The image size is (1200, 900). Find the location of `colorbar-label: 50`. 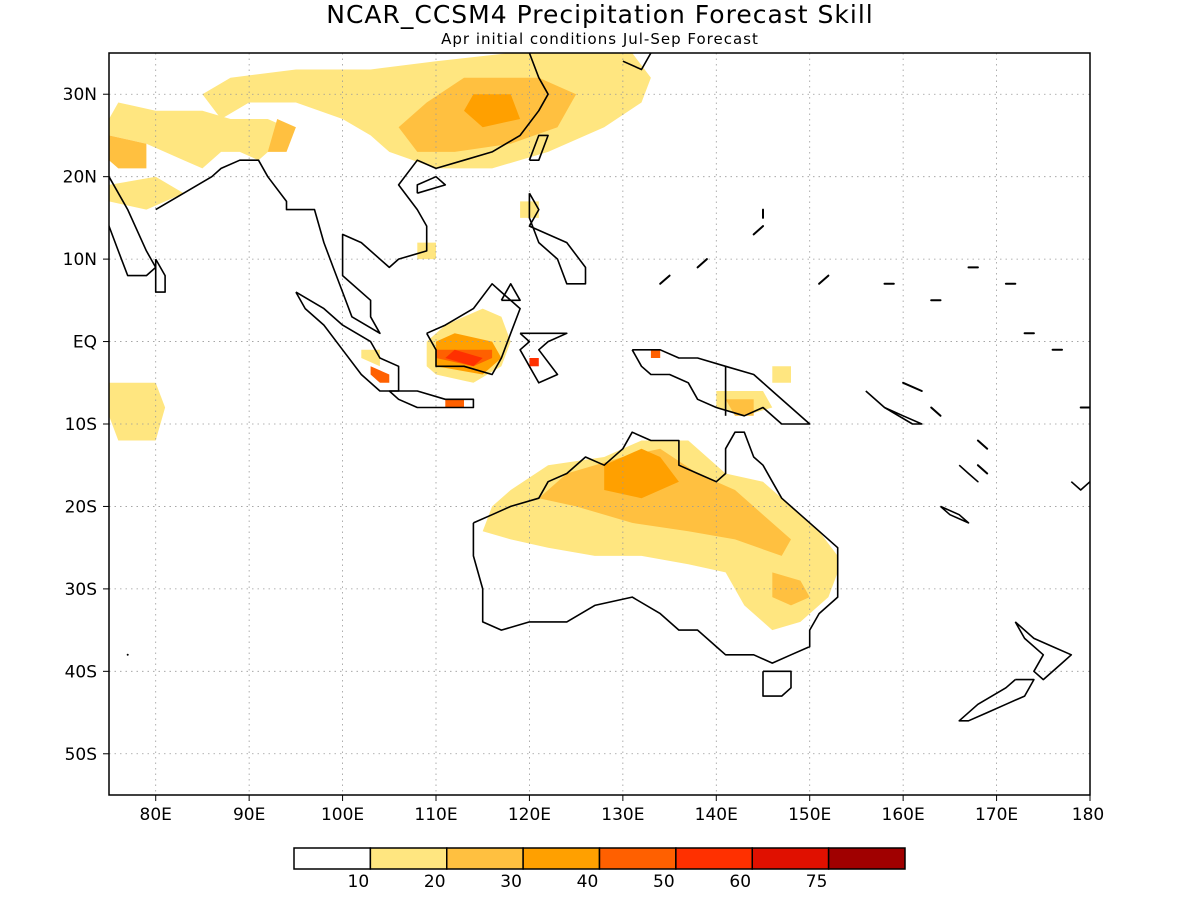

colorbar-label: 50 is located at coordinates (664, 882).